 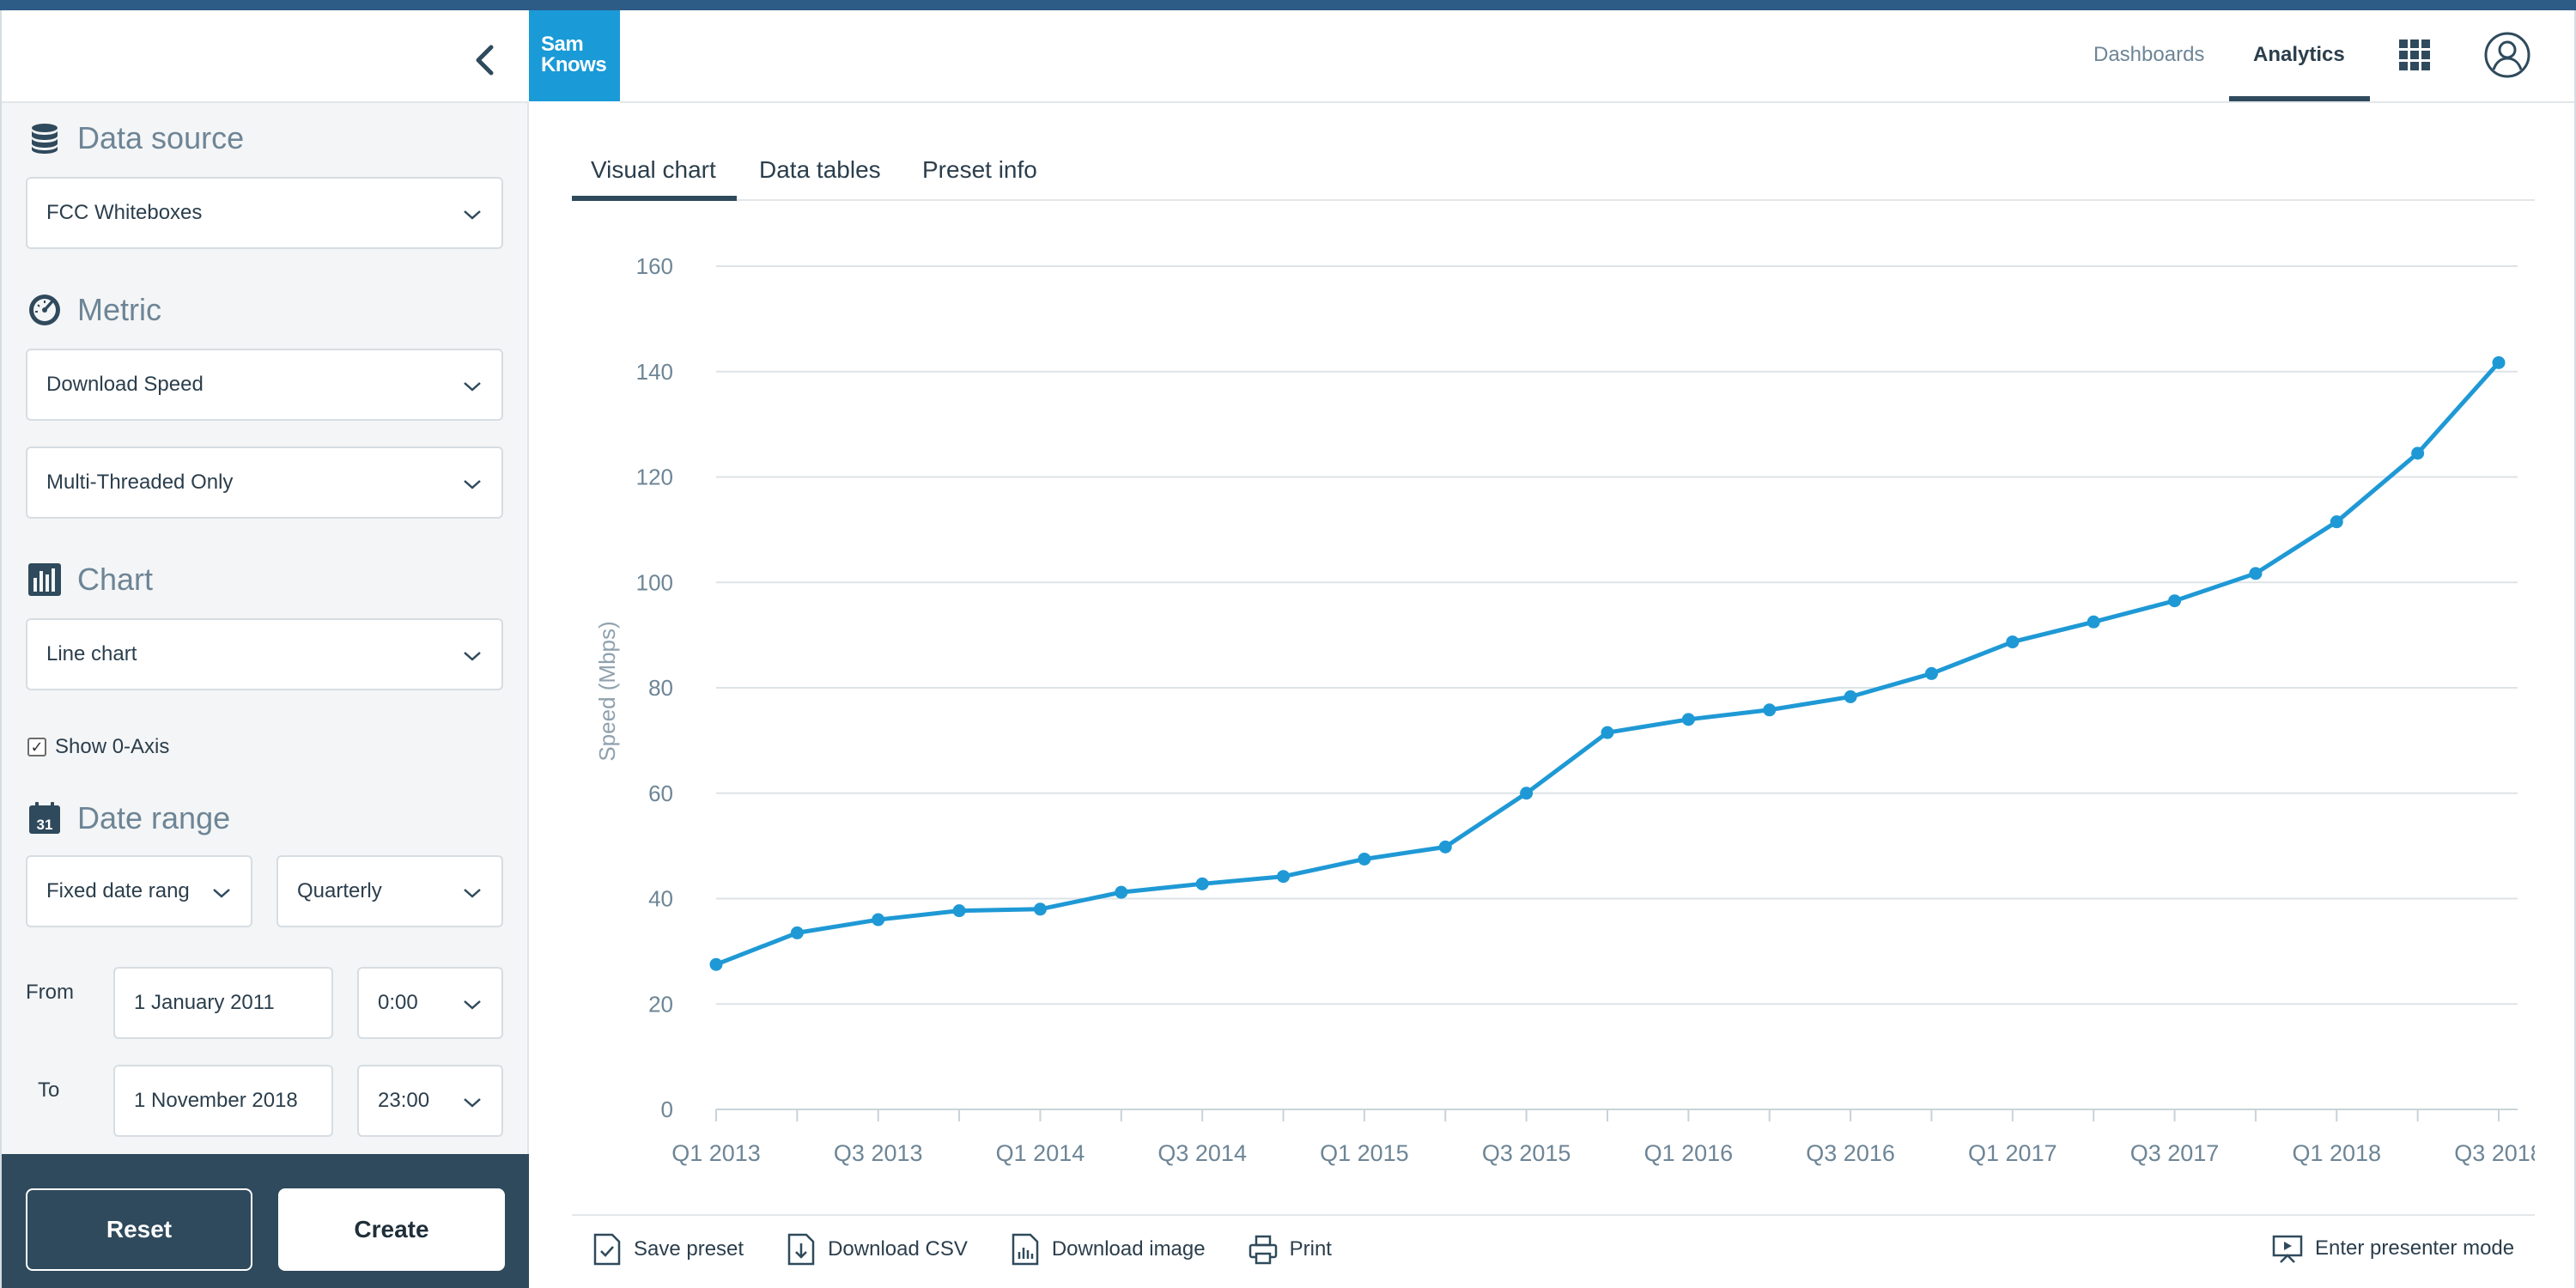 I want to click on presenter-mode-button: Enter presenter mode, so click(x=2393, y=1248).